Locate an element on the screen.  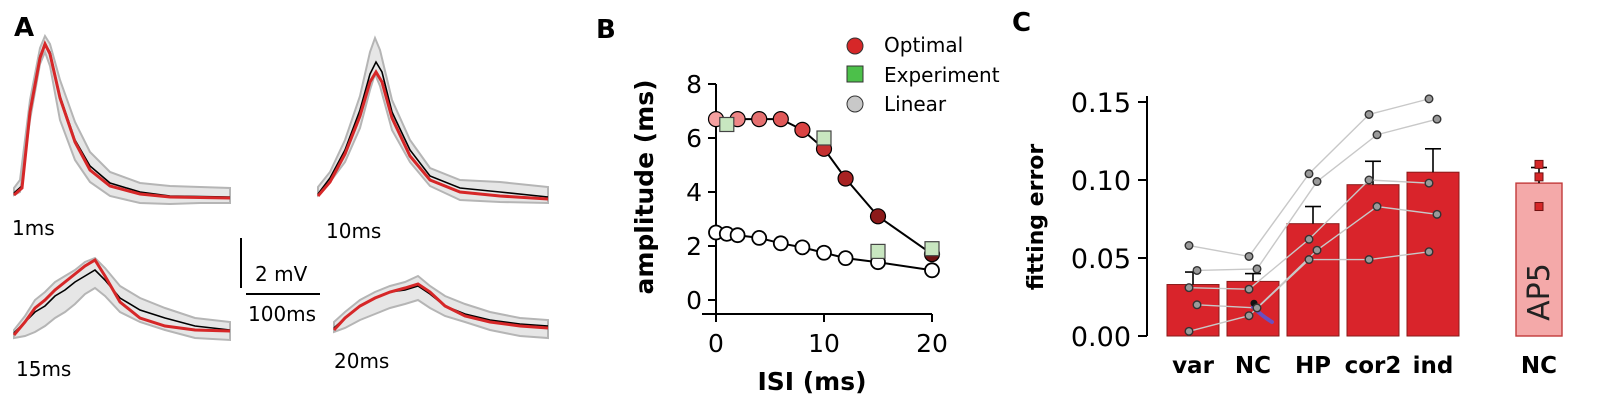
y-tick-label: 2 is located at coordinates (694, 246).